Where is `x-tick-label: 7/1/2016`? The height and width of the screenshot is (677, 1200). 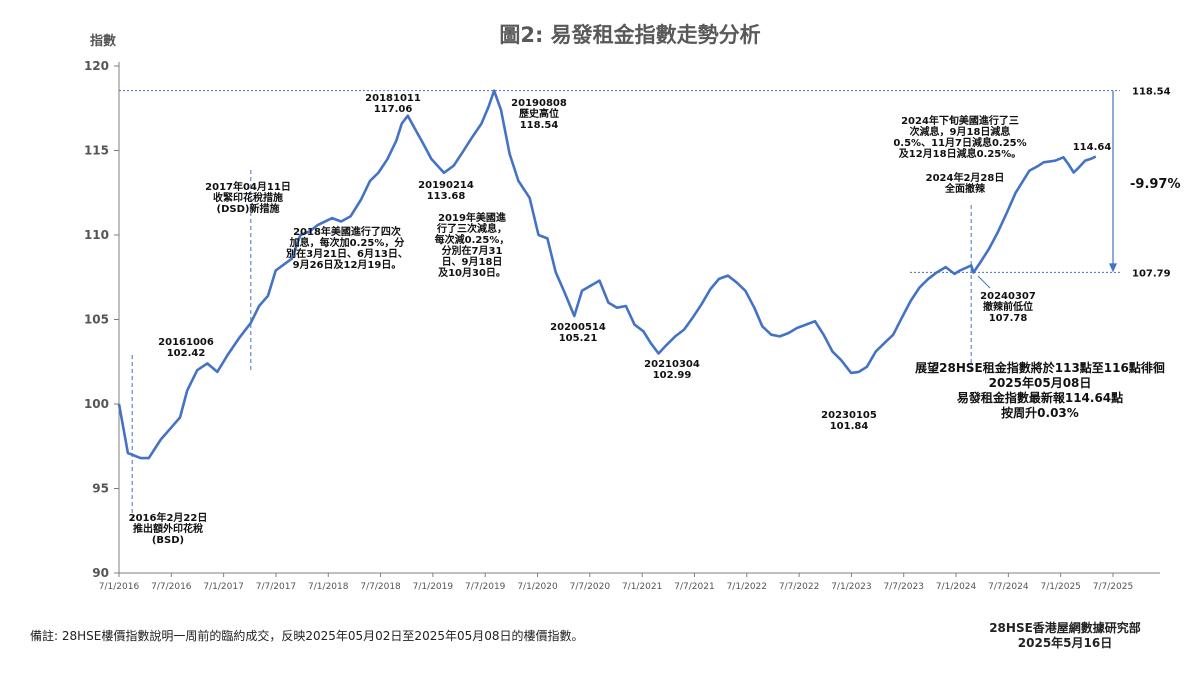
x-tick-label: 7/1/2016 is located at coordinates (119, 587).